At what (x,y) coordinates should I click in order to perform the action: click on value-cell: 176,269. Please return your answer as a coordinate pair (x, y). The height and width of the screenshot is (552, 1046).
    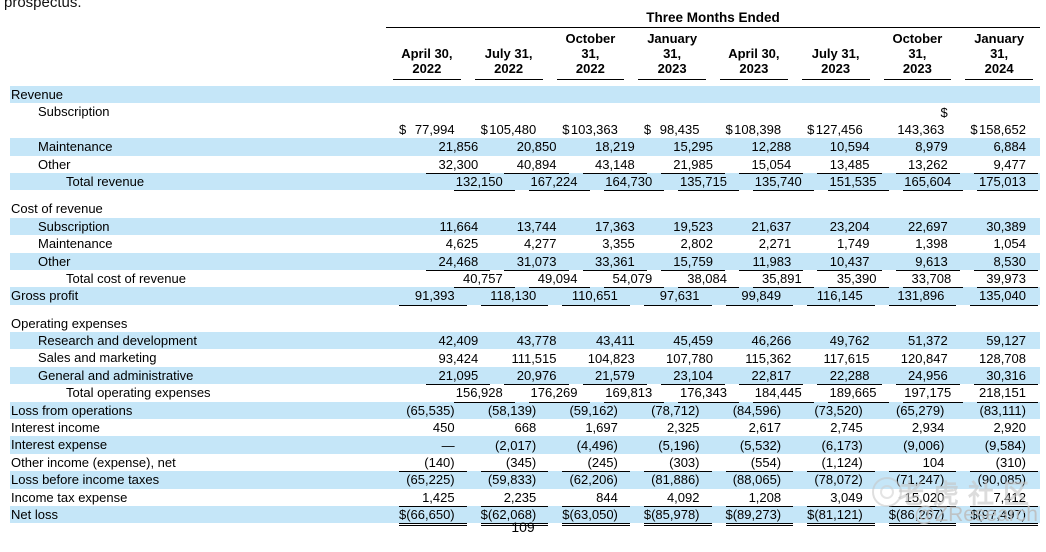
    Looking at the image, I should click on (554, 393).